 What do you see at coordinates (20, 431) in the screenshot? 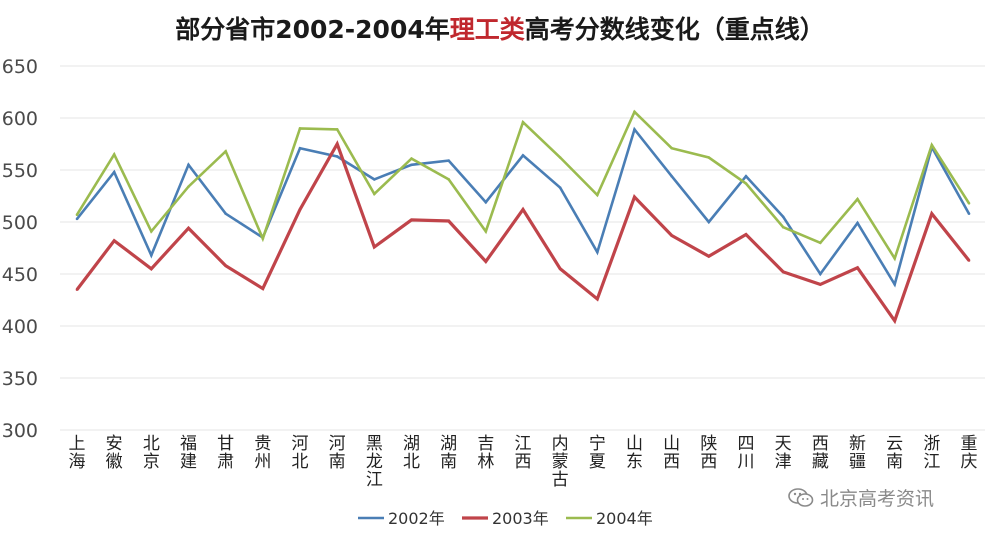
I see `y-tick-label: 300` at bounding box center [20, 431].